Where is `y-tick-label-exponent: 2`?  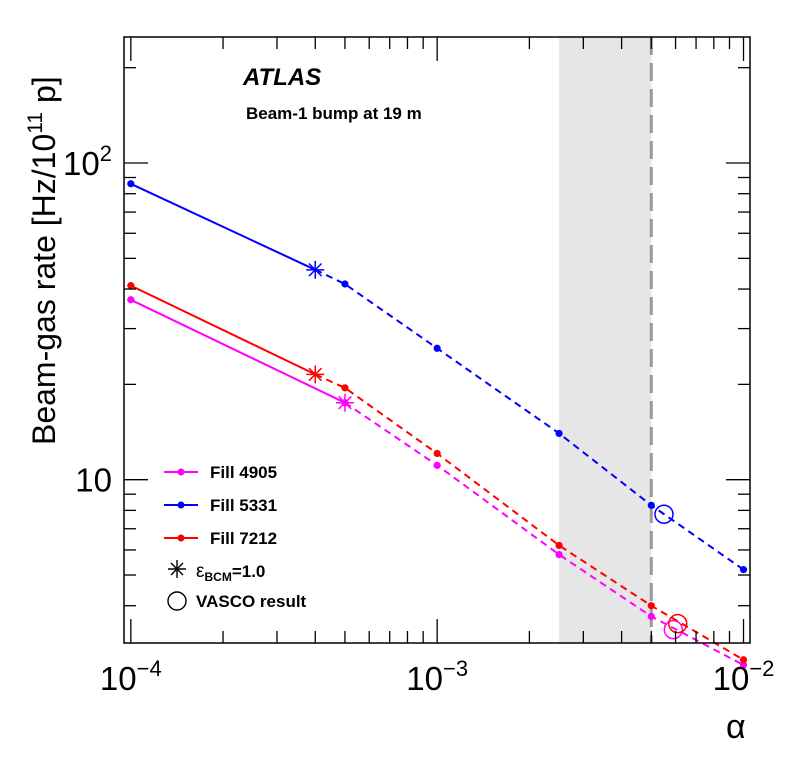 y-tick-label-exponent: 2 is located at coordinates (106, 153).